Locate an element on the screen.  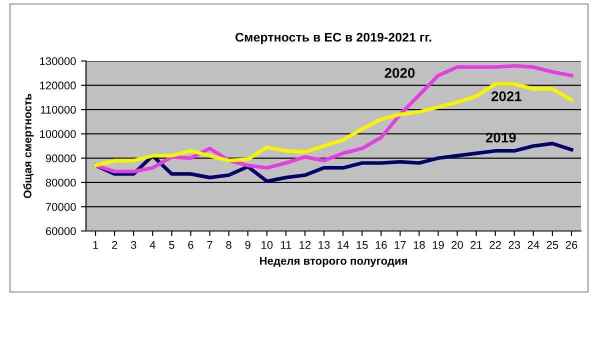
y-tick-label: 130000 is located at coordinates (58, 61).